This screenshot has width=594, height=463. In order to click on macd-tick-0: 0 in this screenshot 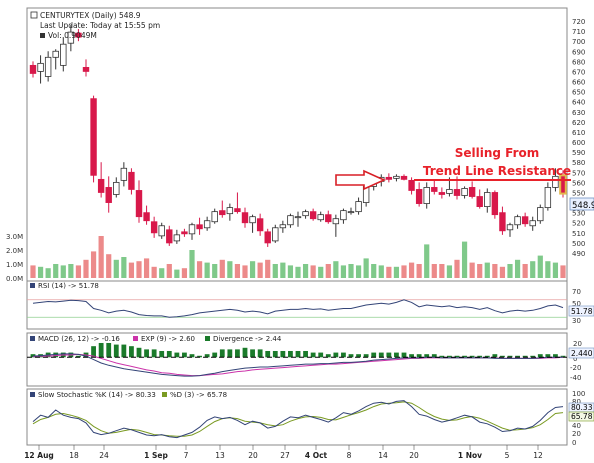, I will do `click(575, 359)`.